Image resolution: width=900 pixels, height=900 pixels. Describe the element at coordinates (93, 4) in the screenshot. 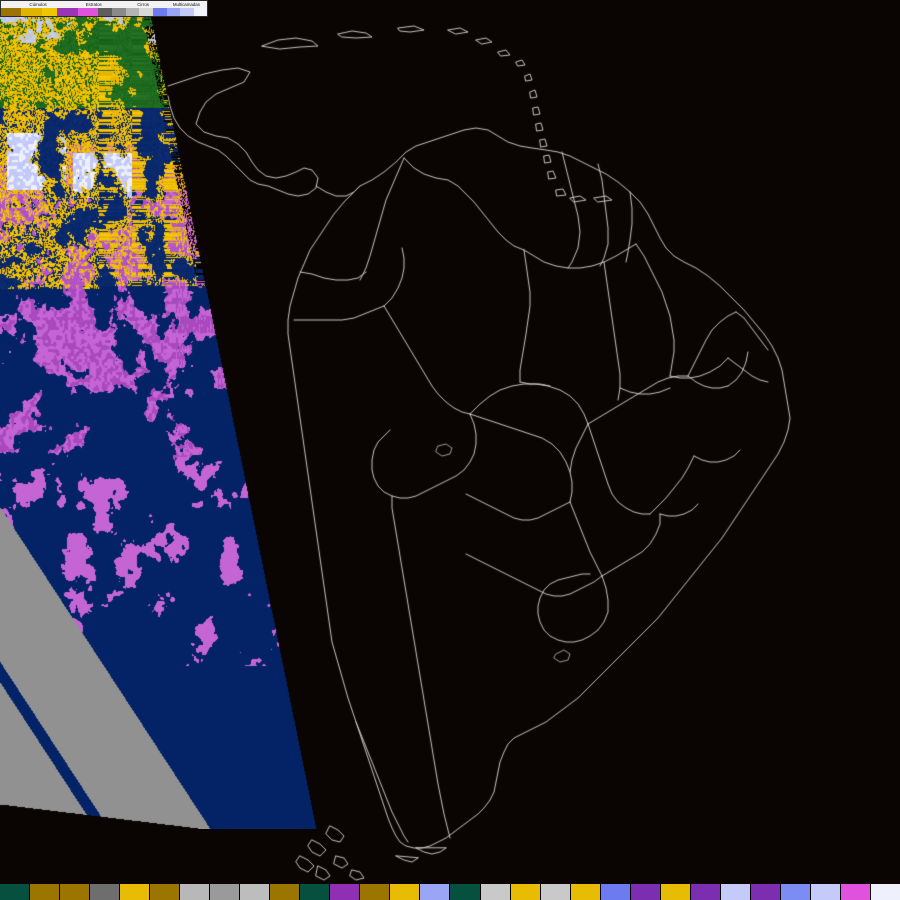

I see `legend-label-1: Estratos` at that location.